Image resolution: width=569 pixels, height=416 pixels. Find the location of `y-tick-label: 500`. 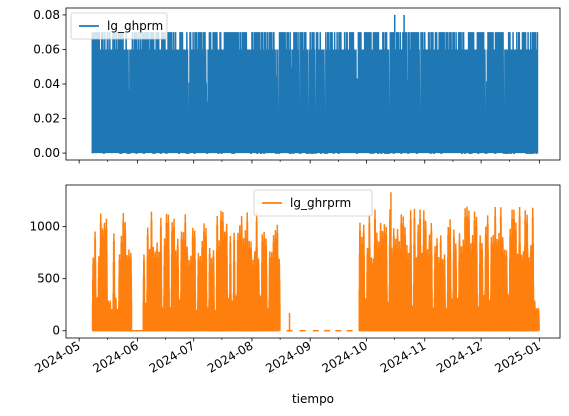

y-tick-label: 500 is located at coordinates (48, 279).